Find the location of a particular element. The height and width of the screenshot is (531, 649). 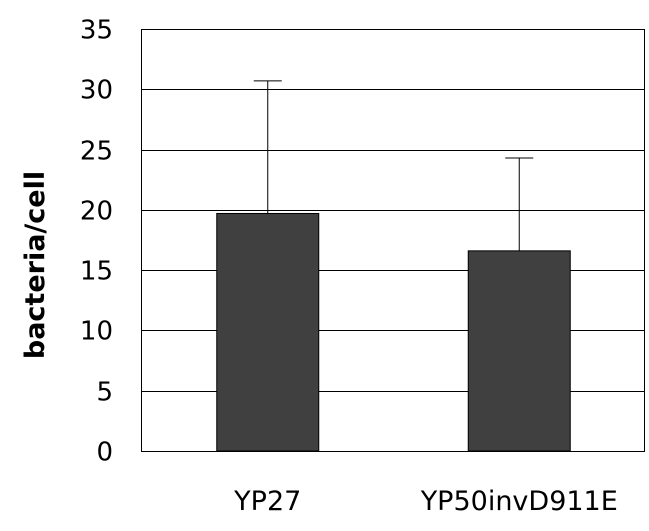

y-axis-title: bacteria/cell is located at coordinates (35, 265).